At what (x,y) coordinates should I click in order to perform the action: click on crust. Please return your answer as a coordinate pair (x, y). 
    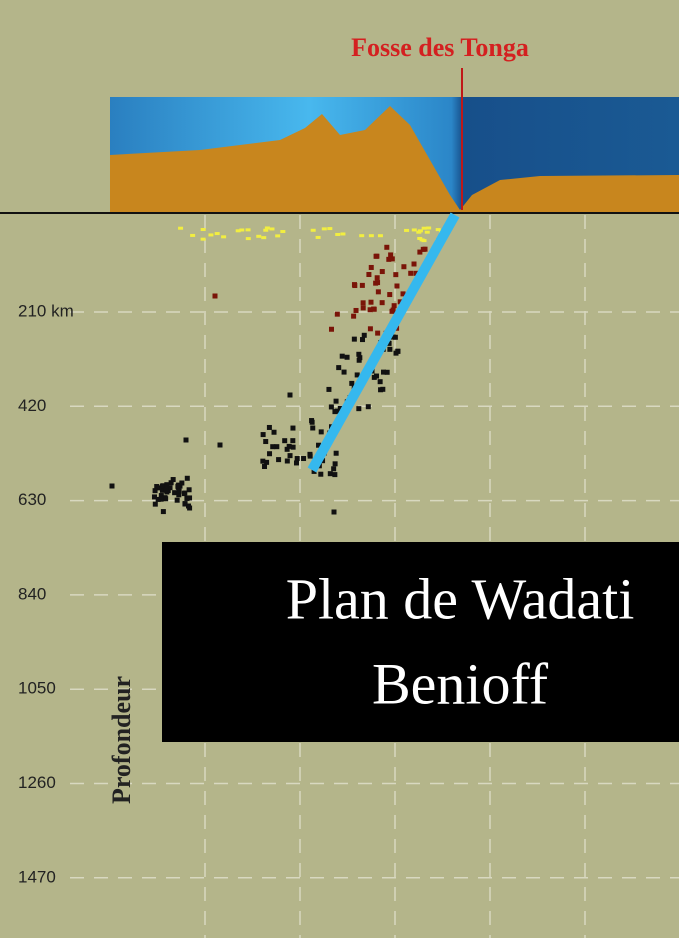
    Looking at the image, I should click on (394, 159).